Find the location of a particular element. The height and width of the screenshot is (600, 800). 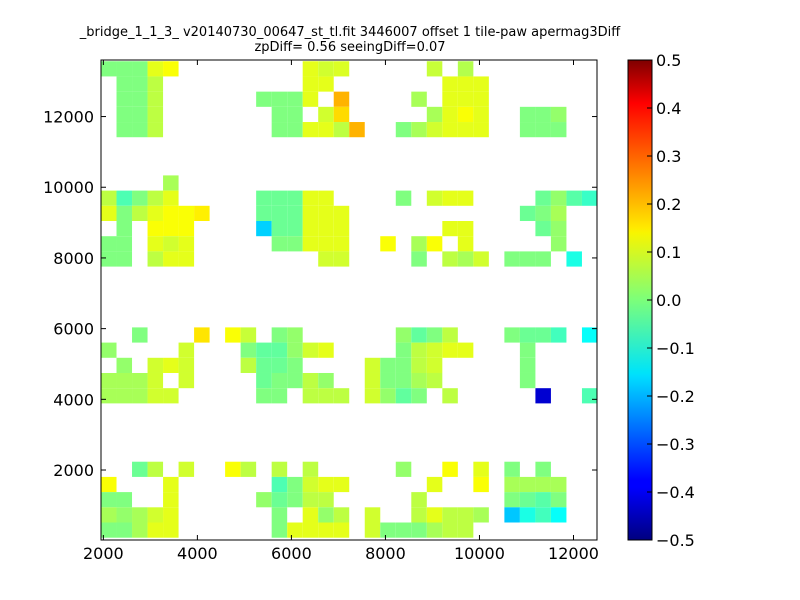

colorbar-tick-label: 0.4 is located at coordinates (668, 108).